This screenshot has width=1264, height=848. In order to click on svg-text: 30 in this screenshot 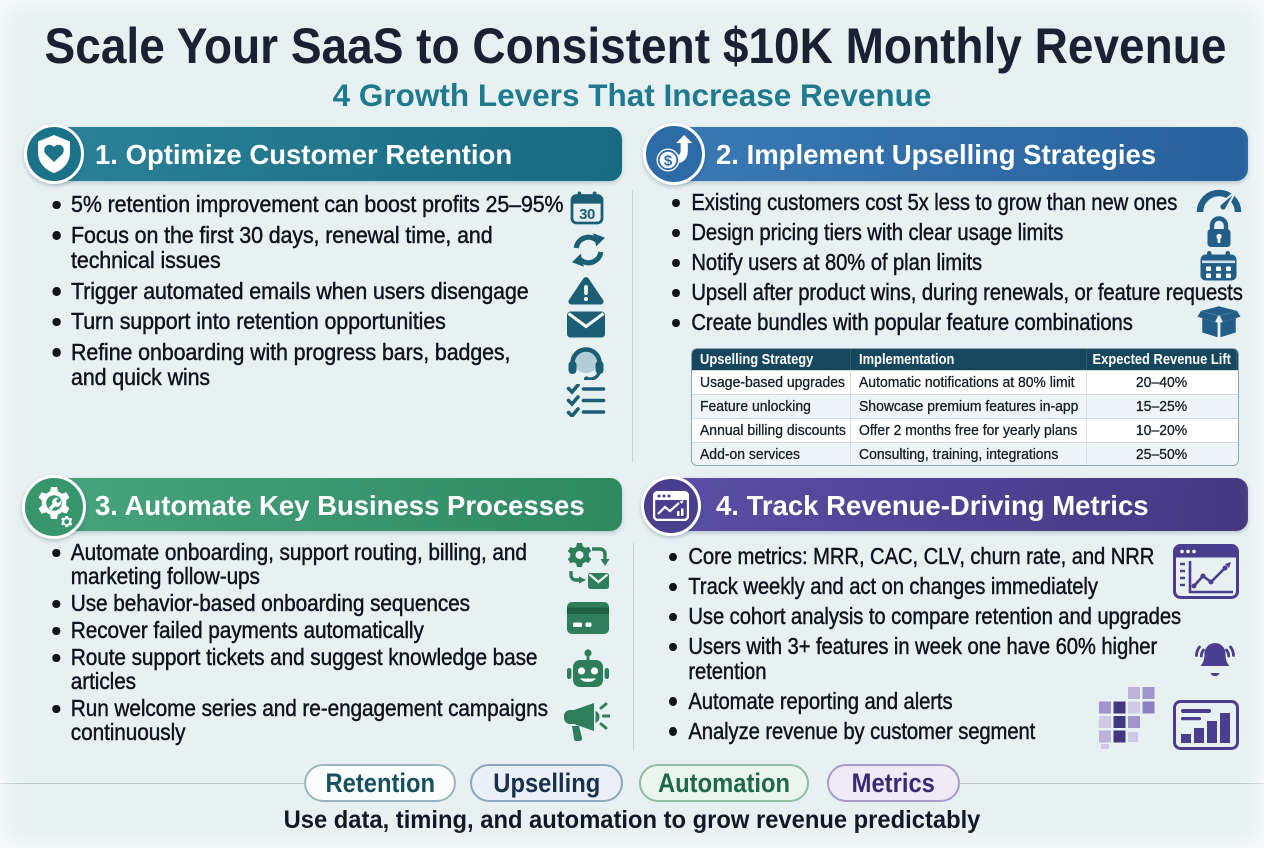, I will do `click(587, 214)`.